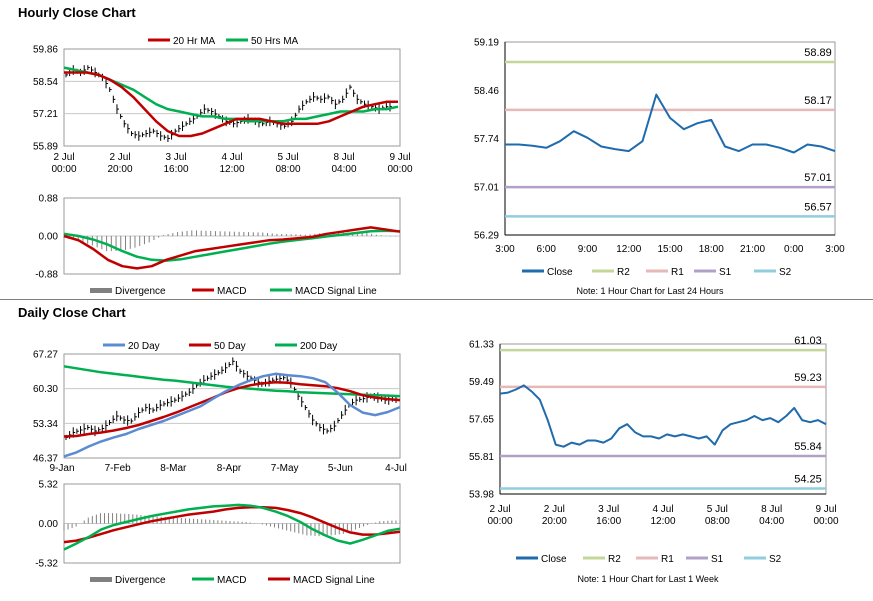 This screenshot has height=601, width=873. I want to click on hourly-price-x-tick-label: 08:00, so click(287, 169).